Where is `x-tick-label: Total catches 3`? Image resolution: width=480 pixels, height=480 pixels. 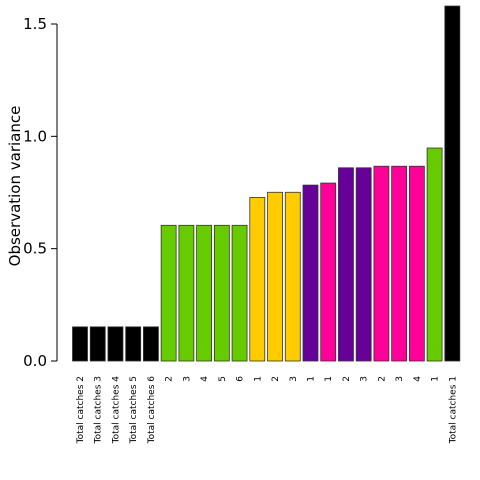
x-tick-label: Total catches 3 is located at coordinates (99, 410).